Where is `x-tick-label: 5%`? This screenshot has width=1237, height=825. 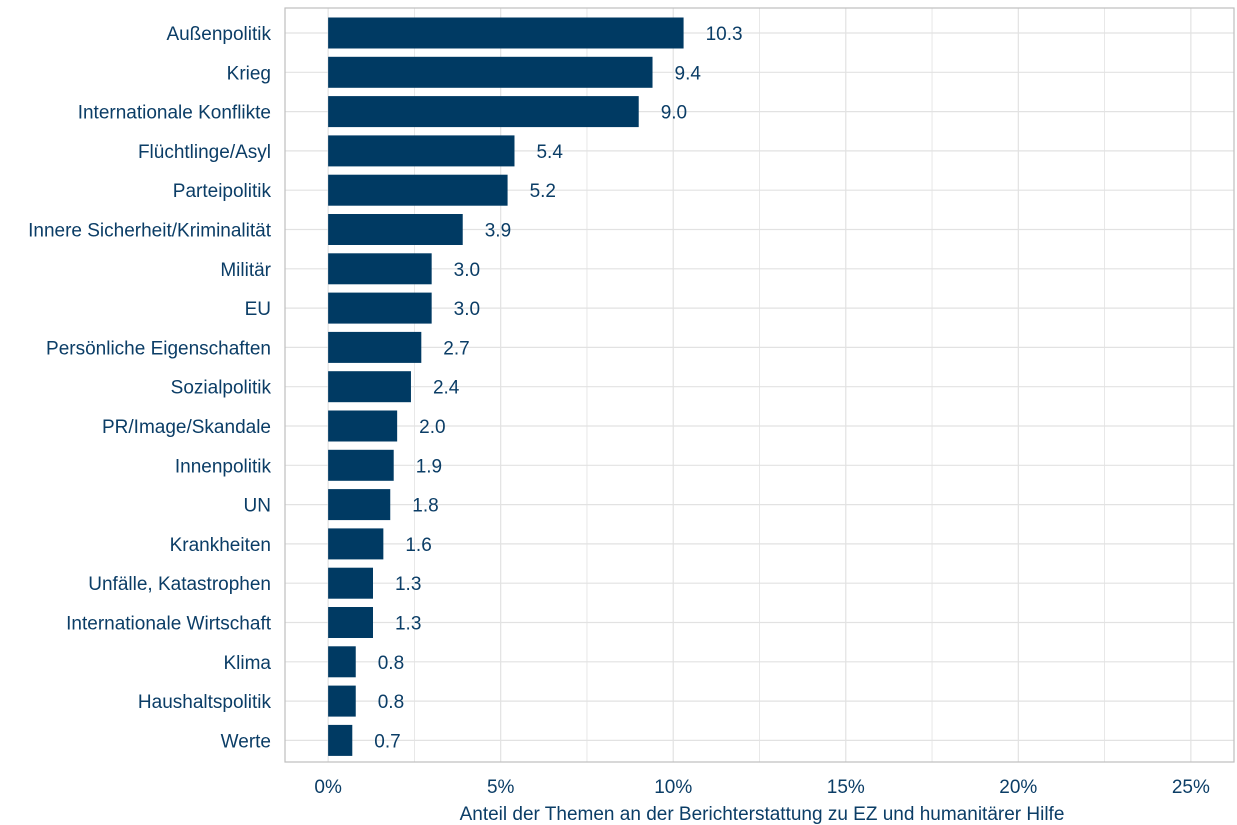
x-tick-label: 5% is located at coordinates (501, 787).